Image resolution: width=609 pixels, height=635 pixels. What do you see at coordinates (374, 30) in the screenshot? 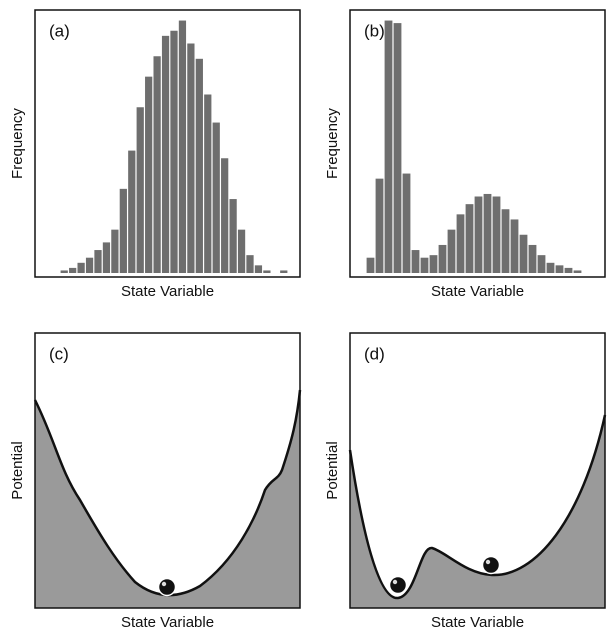
I see `panel-label: (b)` at bounding box center [374, 30].